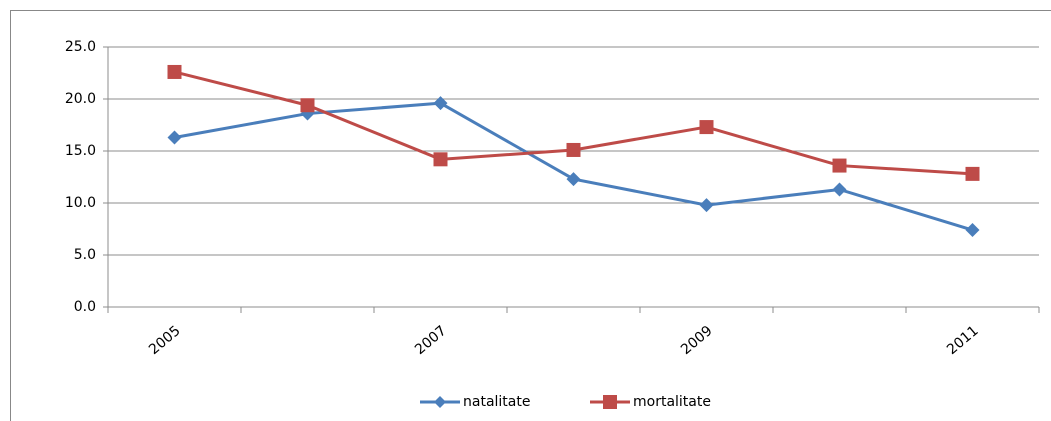 The image size is (1051, 421). Describe the element at coordinates (80, 151) in the screenshot. I see `y-tick-label: 15.0` at that location.